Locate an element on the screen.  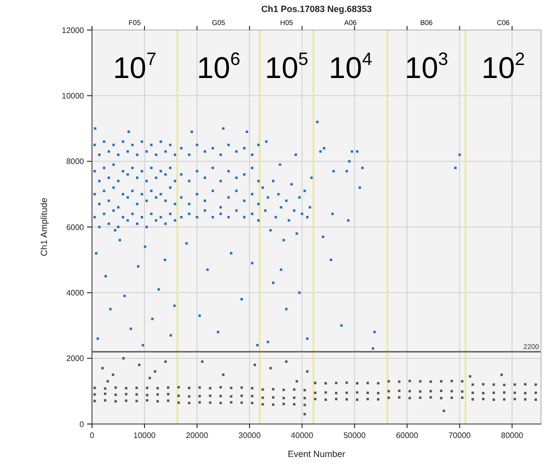
y-tick-label: 2000 is located at coordinates (75, 359).